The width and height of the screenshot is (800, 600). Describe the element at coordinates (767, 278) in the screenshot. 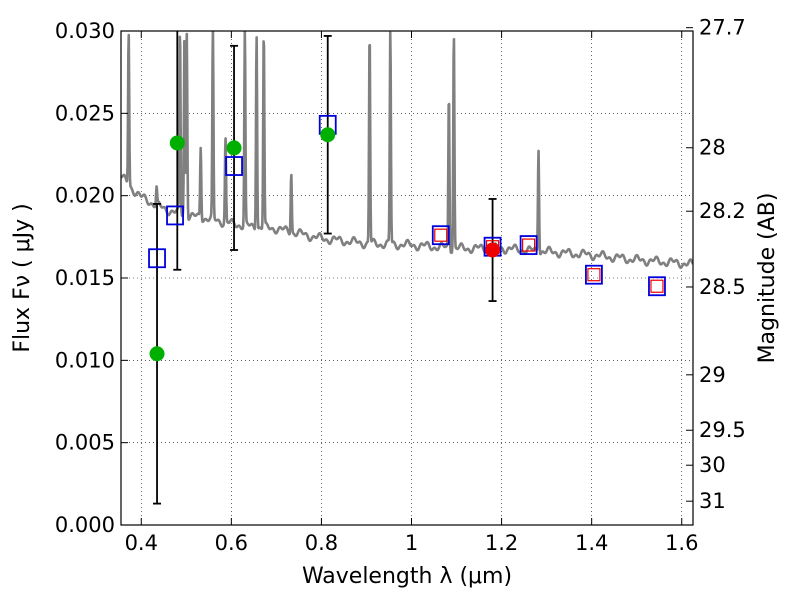

I see `y-axis-right-label: Magnitude (AB)` at that location.